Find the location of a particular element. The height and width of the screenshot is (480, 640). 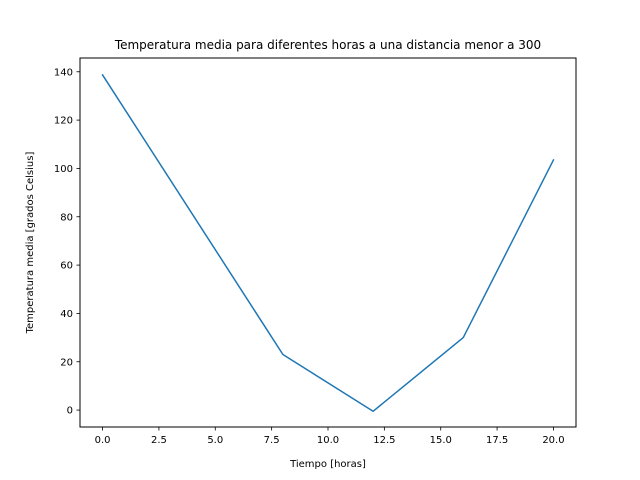

x-tick-label: 17.5 is located at coordinates (497, 440).